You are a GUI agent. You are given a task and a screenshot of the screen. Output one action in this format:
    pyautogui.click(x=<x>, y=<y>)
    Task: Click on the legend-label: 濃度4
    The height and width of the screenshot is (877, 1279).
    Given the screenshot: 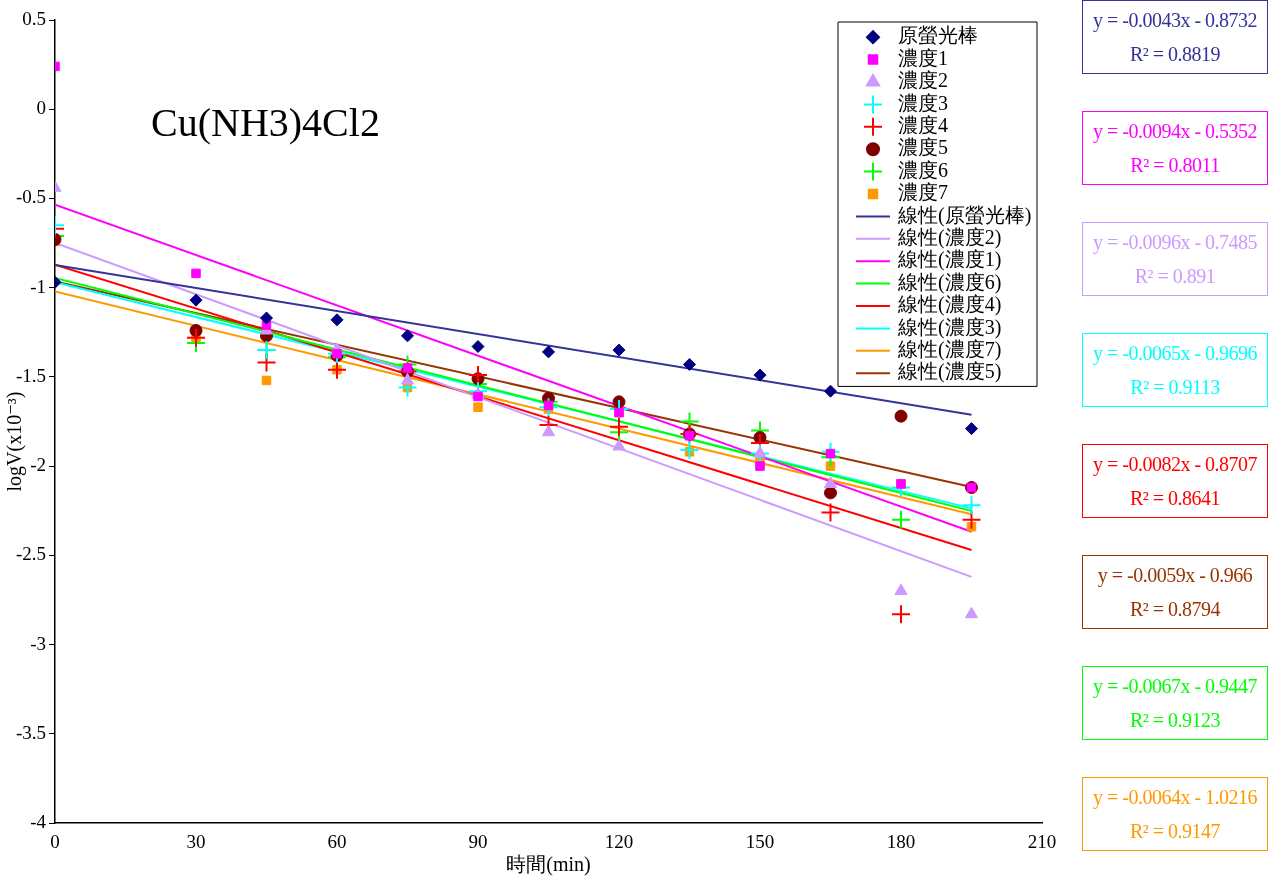 What is the action you would take?
    pyautogui.click(x=923, y=125)
    